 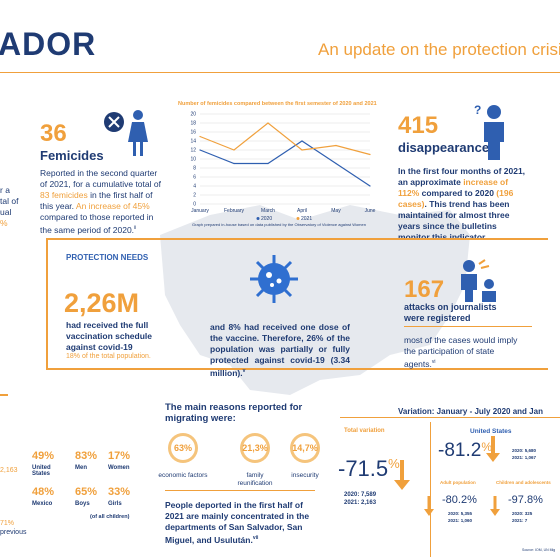 What do you see at coordinates (119, 492) in the screenshot?
I see `demographic-percentage: 33%` at bounding box center [119, 492].